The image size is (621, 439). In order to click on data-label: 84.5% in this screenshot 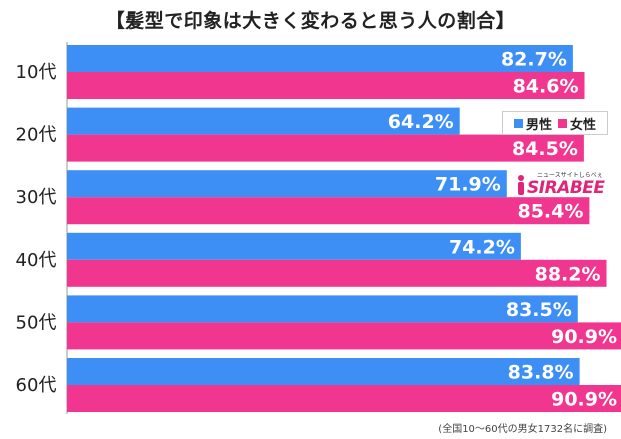, I will do `click(545, 149)`.